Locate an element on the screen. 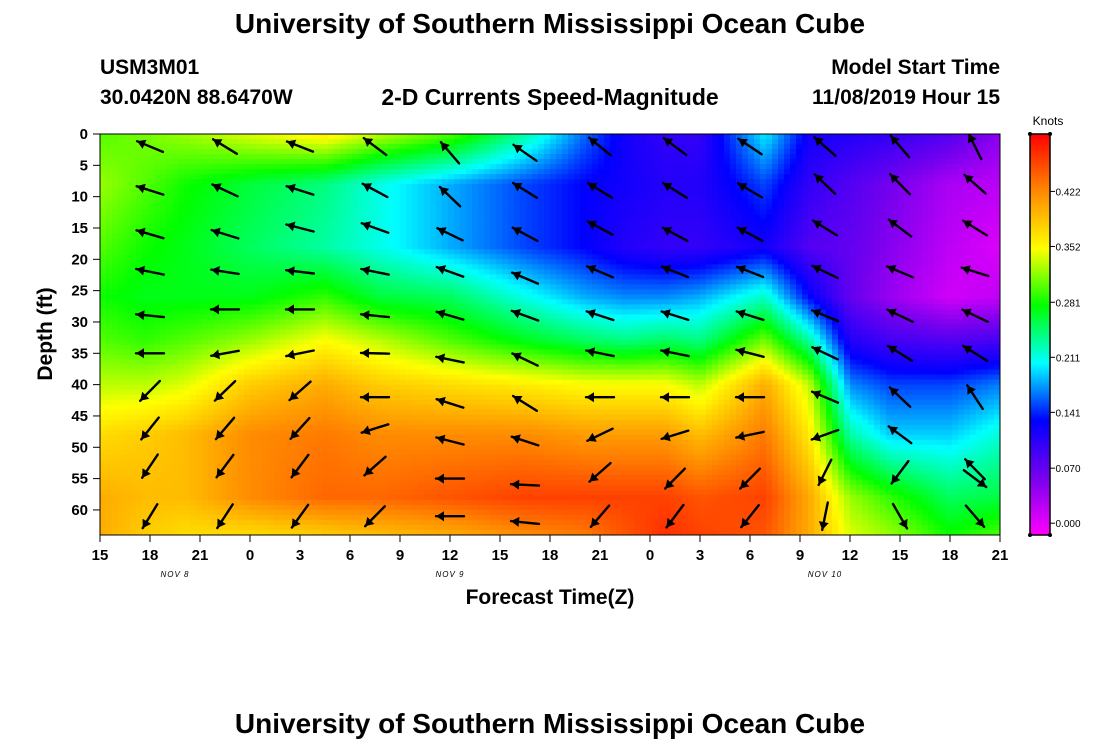  station-id: USM3M01 is located at coordinates (150, 67).